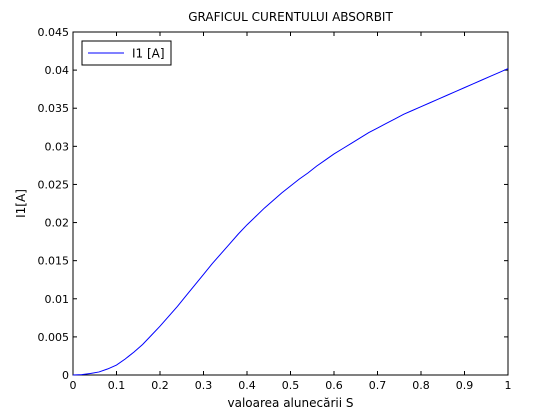 Image resolution: width=560 pixels, height=420 pixels. Describe the element at coordinates (291, 403) in the screenshot. I see `x-axis-label: valoarea alunecării S` at that location.